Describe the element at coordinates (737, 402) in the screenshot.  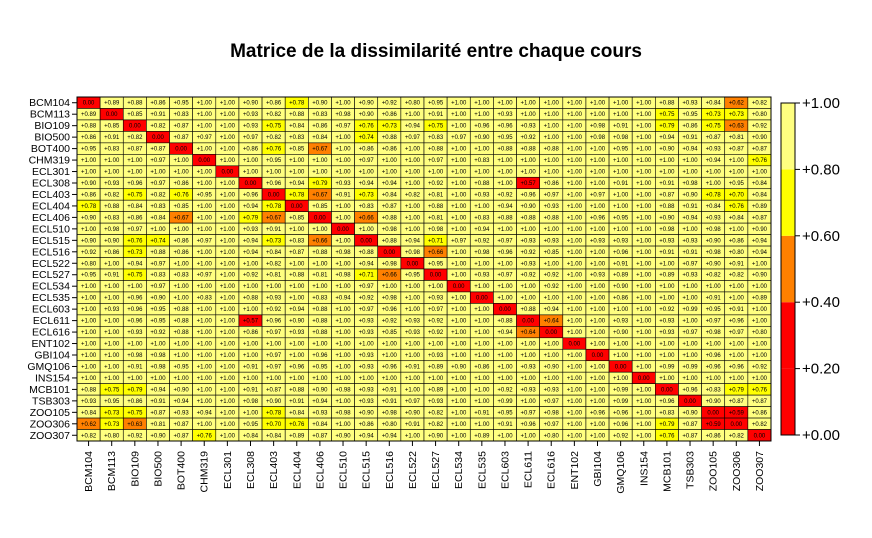
I see `cell-value-label: +0.87` at that location.